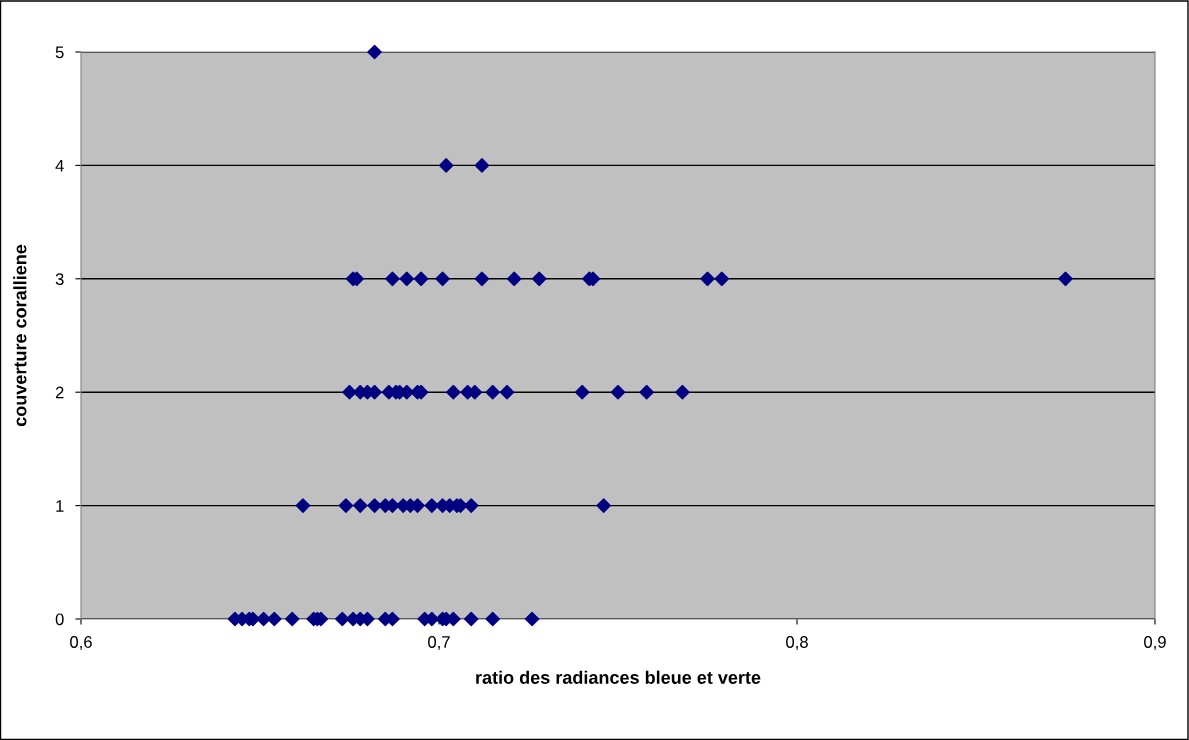 The image size is (1189, 740). Describe the element at coordinates (60, 506) in the screenshot. I see `y-tick-label: 1` at that location.